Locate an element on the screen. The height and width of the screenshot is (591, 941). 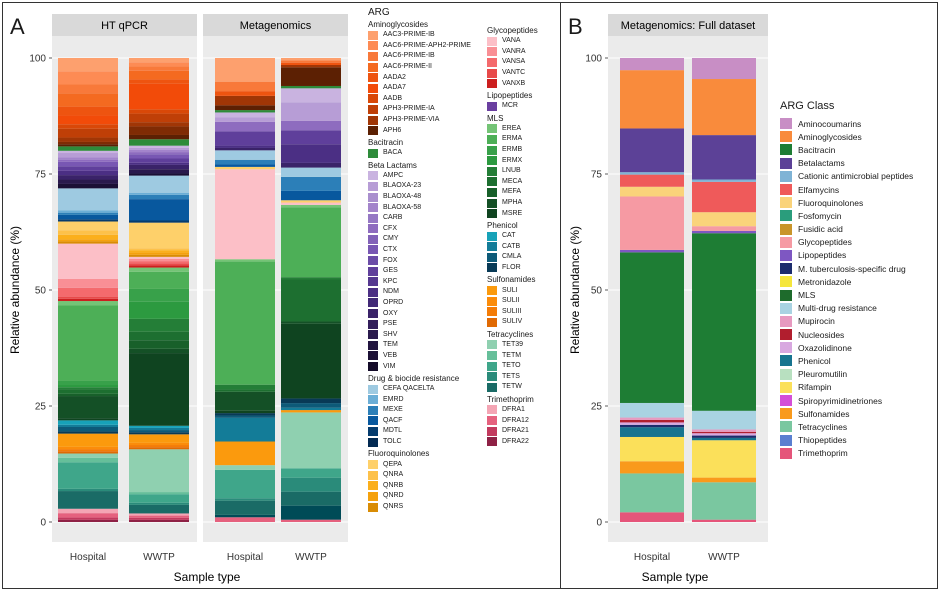
legend-label-suliii: SULIII is located at coordinates (512, 311).